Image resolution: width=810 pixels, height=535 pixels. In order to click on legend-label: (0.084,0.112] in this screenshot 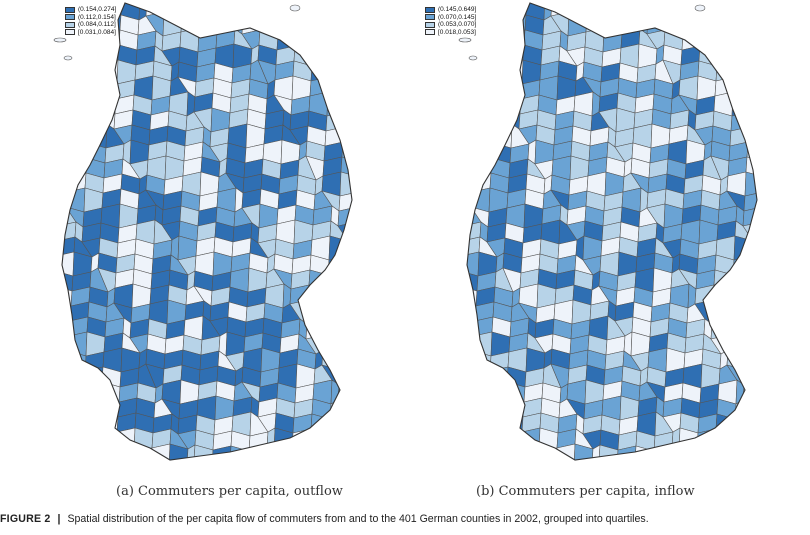, I will do `click(97, 25)`.